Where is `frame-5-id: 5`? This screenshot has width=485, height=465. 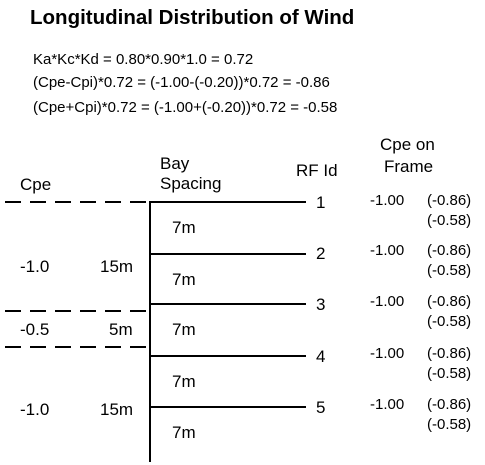 frame-5-id: 5 is located at coordinates (321, 407).